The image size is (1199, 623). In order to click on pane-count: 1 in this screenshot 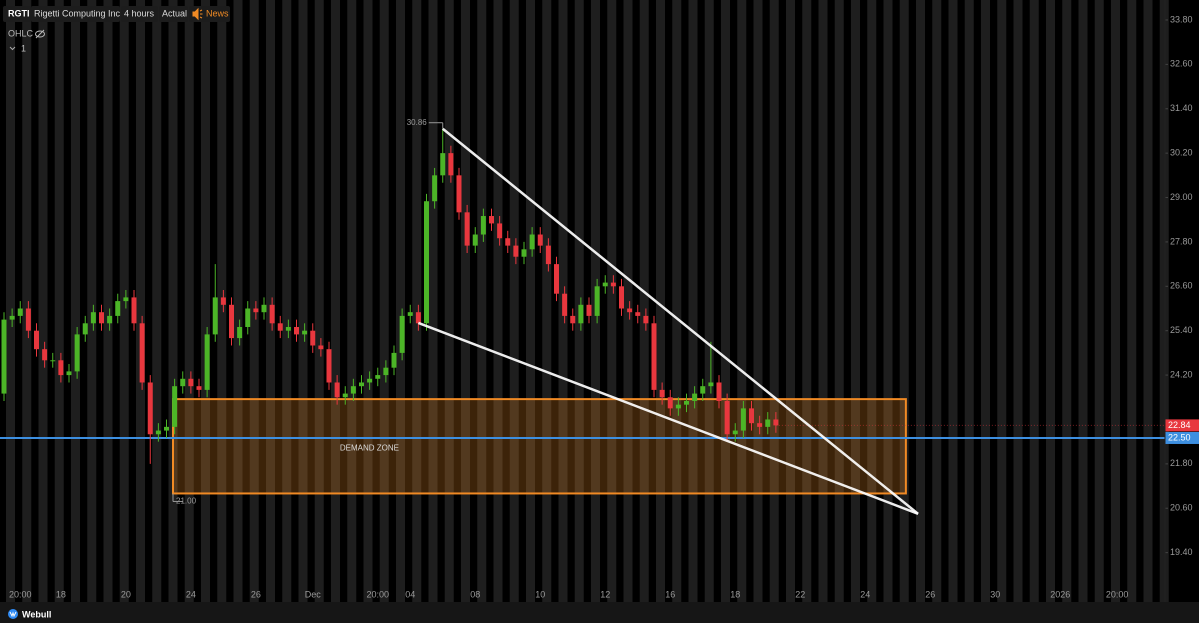, I will do `click(23, 48)`.